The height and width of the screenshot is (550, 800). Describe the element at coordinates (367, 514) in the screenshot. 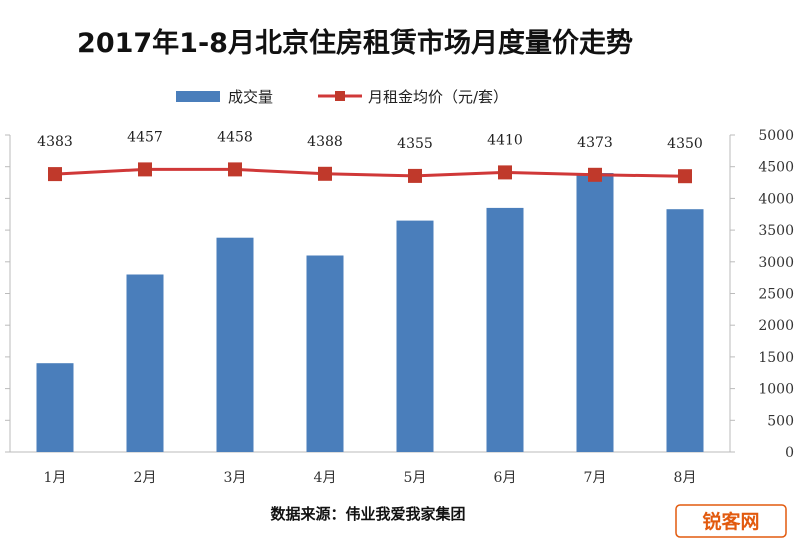

I see `source-note: 数据来源：伟业我爱我家集团` at that location.